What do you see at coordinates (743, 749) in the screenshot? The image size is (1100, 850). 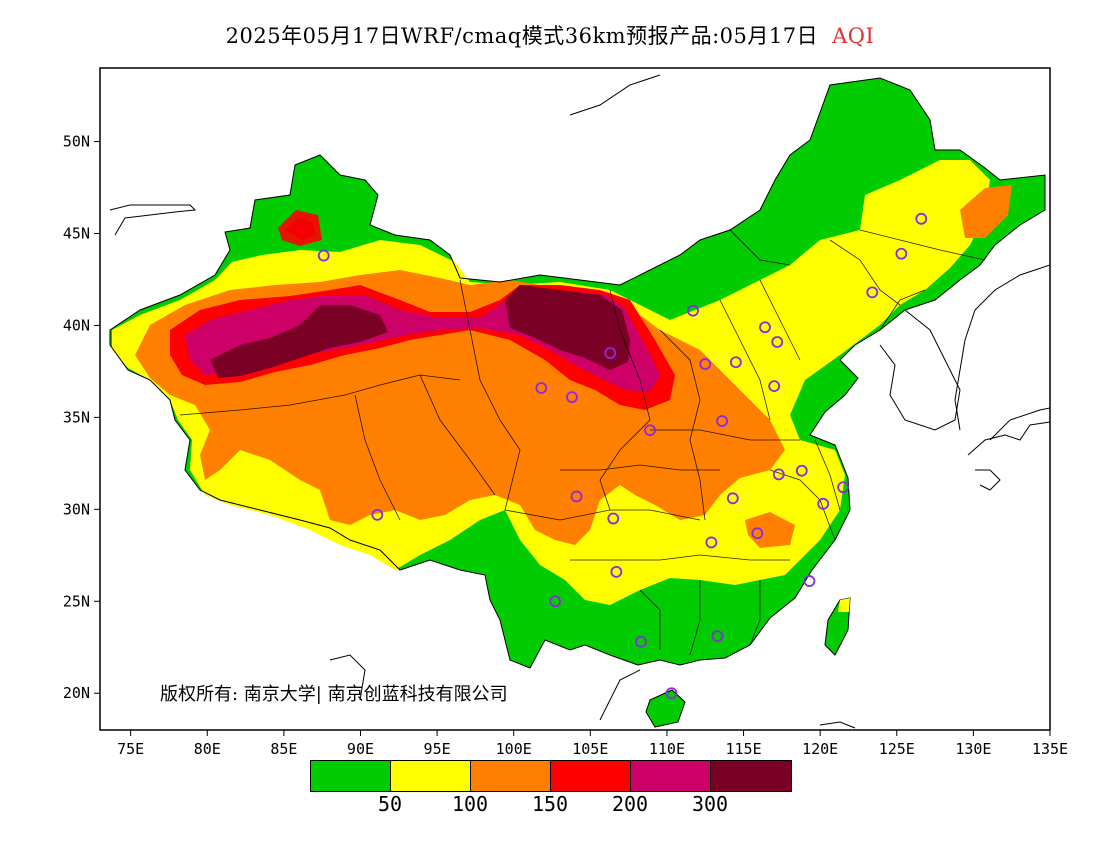 I see `x-tick-label: 115E` at bounding box center [743, 749].